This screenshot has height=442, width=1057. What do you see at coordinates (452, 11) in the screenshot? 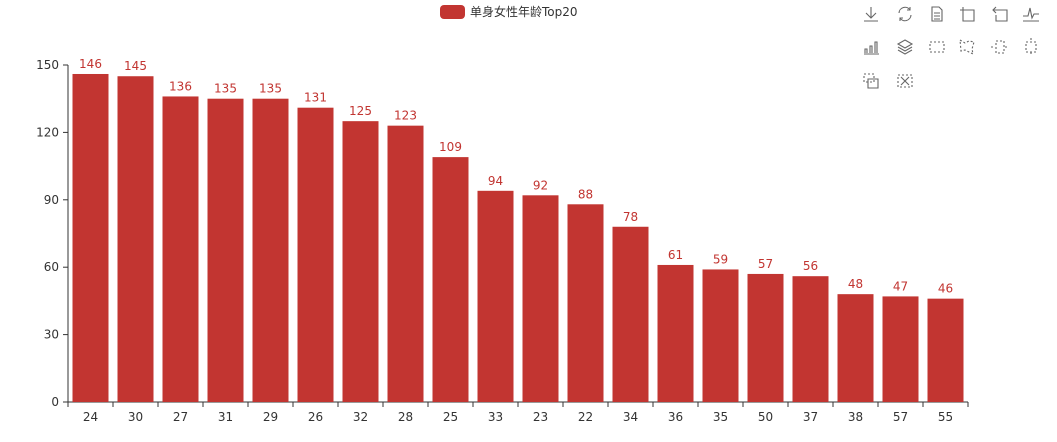
I see `legend-swatch` at bounding box center [452, 11].